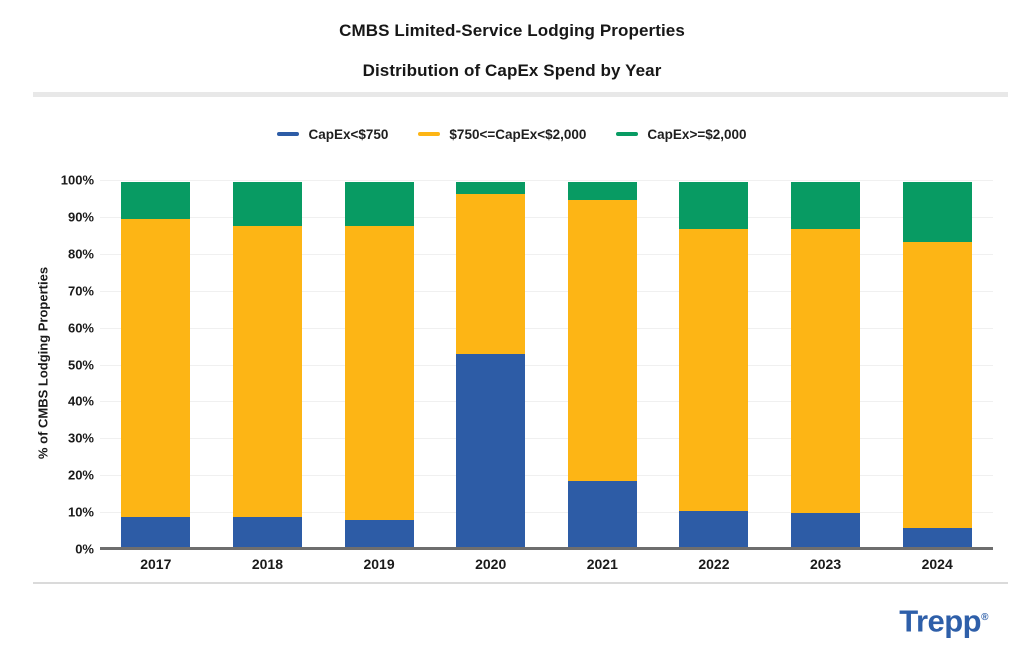 The width and height of the screenshot is (1024, 654). I want to click on bar-slot-2023, so click(826, 364).